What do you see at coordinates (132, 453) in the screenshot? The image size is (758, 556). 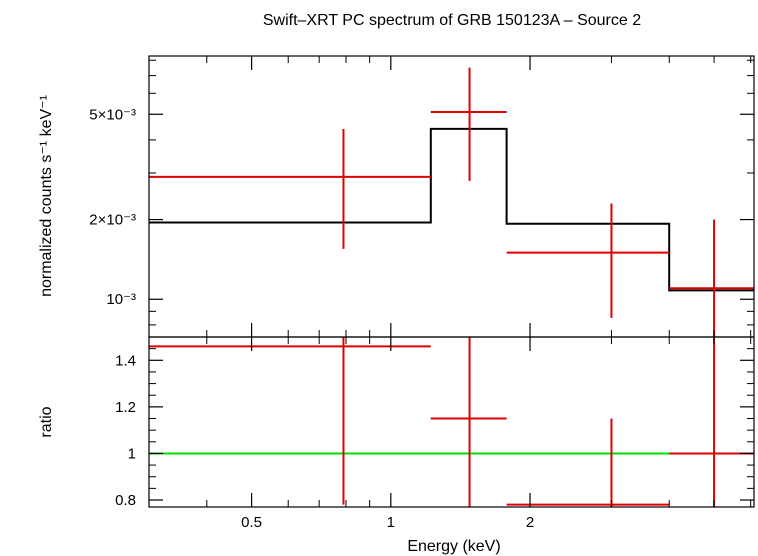 I see `bottom-y-tick-label: 1` at bounding box center [132, 453].